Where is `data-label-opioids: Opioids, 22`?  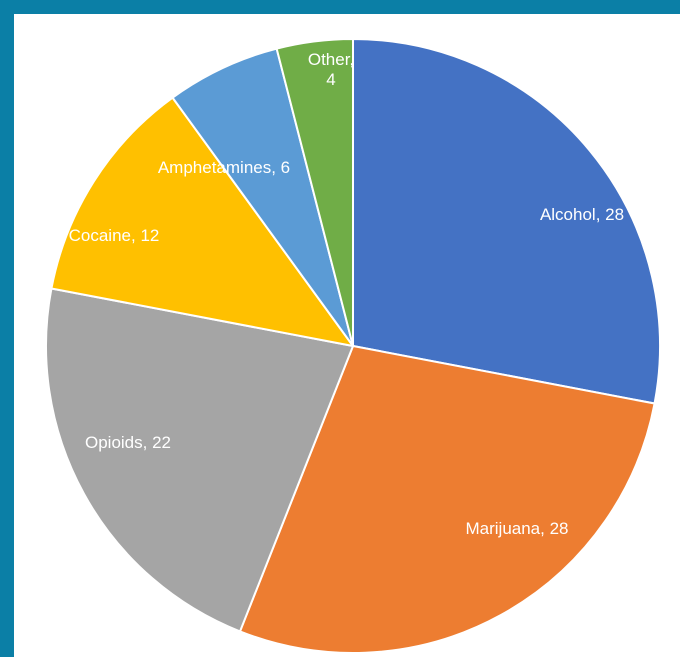
data-label-opioids: Opioids, 22 is located at coordinates (128, 442).